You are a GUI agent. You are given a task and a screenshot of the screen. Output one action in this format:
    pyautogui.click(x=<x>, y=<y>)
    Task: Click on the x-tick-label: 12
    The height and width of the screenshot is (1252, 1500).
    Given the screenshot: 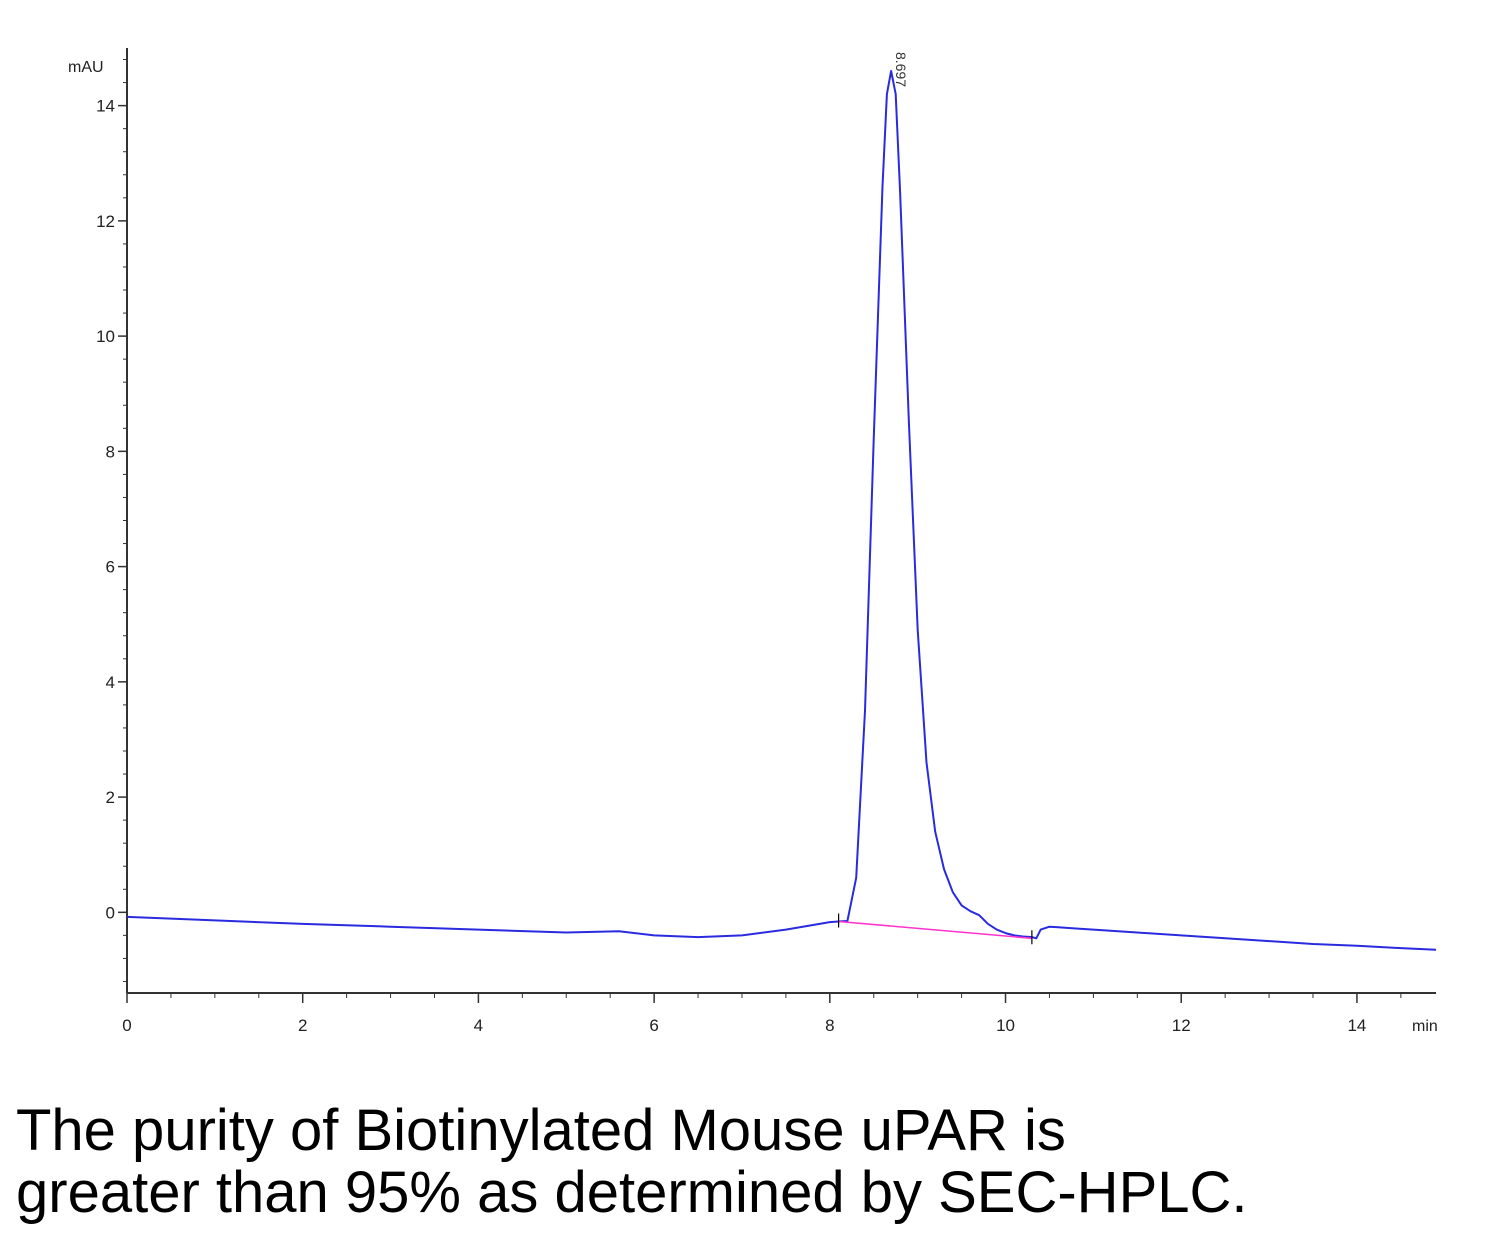 What is the action you would take?
    pyautogui.click(x=1181, y=1025)
    